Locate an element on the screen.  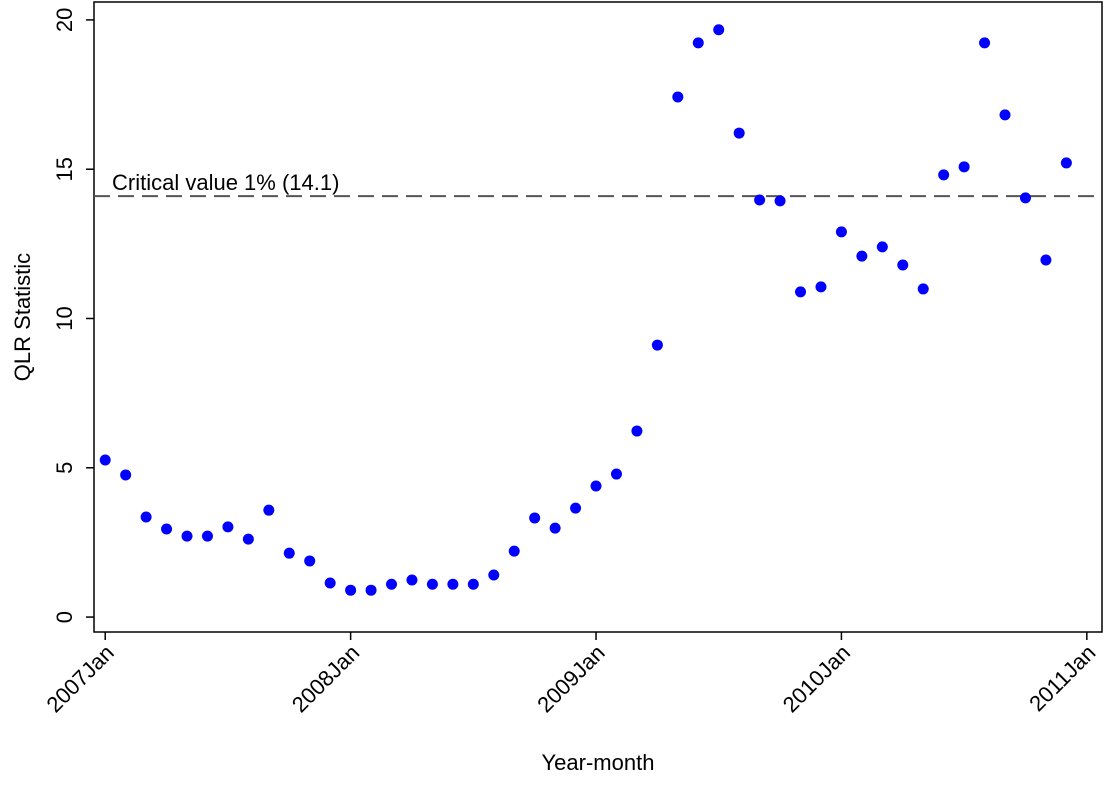
y-tick-label: 5 is located at coordinates (64, 468).